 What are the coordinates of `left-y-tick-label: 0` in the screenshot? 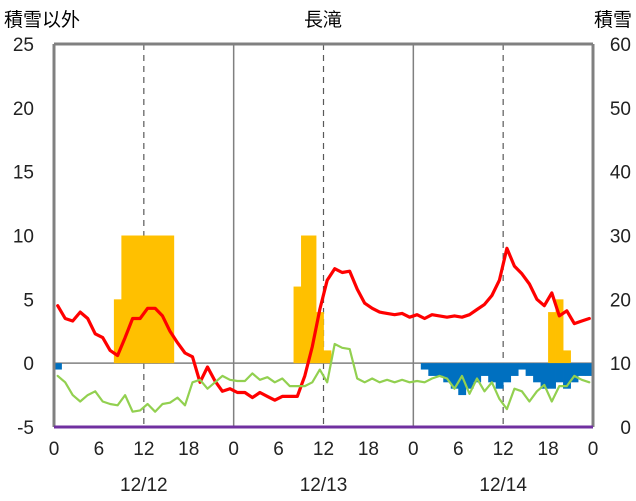 It's located at (28, 364).